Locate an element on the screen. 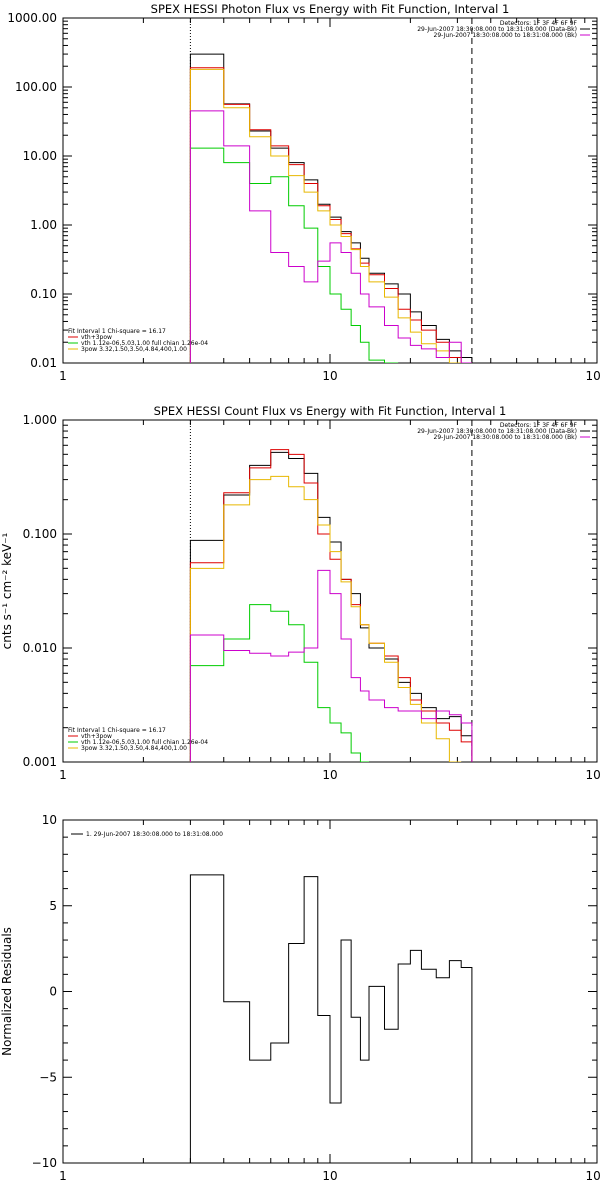 This screenshot has width=600, height=1200. y-tick-label: 0.10 is located at coordinates (43, 294).